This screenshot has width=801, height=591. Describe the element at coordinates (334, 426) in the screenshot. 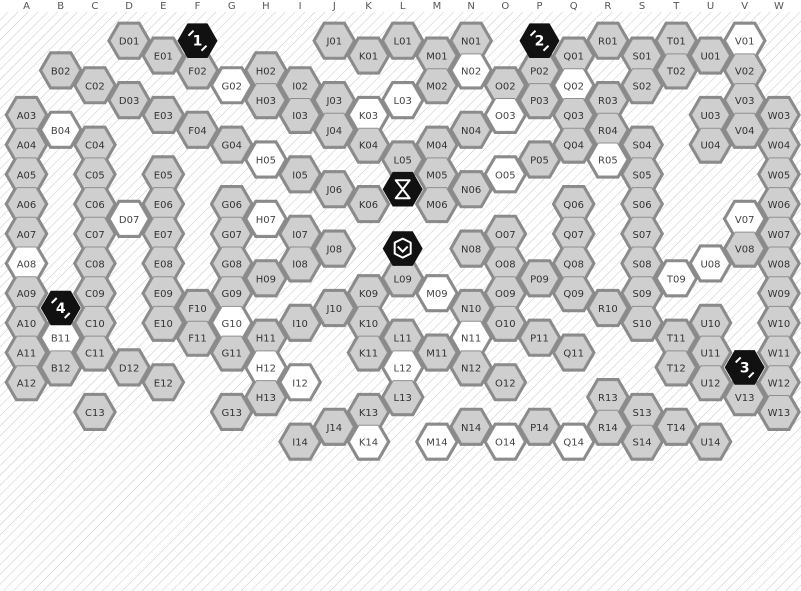

I see `hex-cell-j14: J14` at that location.